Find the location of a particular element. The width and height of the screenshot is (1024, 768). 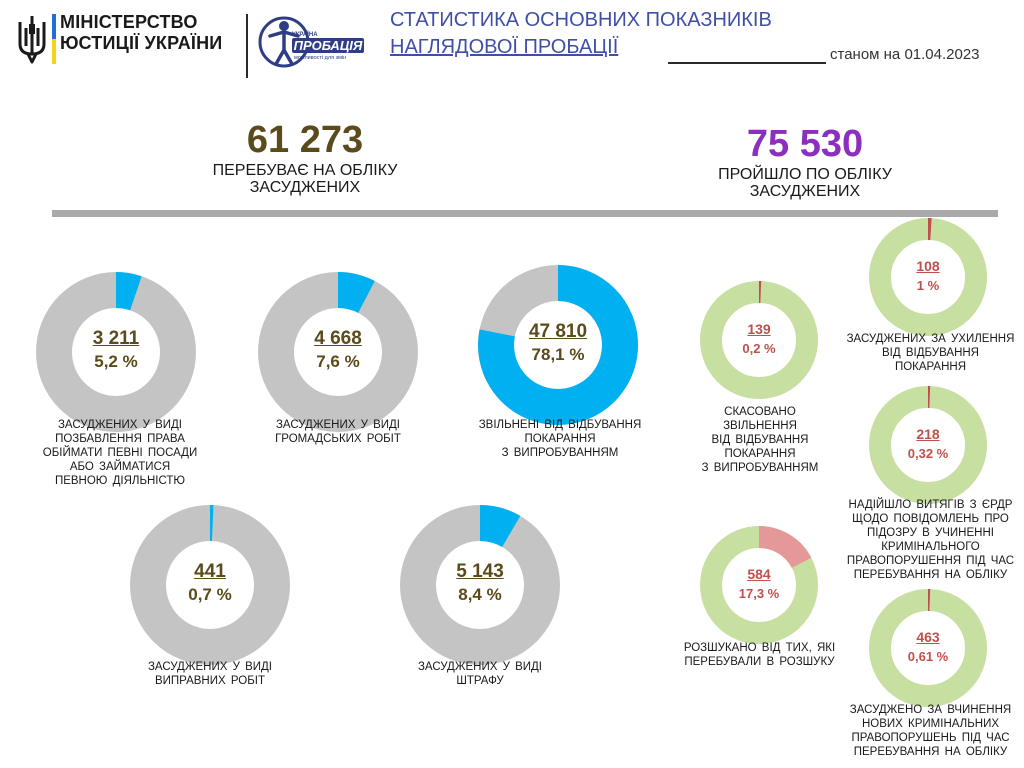

donut-percent-5: 0,7 % is located at coordinates (210, 594).